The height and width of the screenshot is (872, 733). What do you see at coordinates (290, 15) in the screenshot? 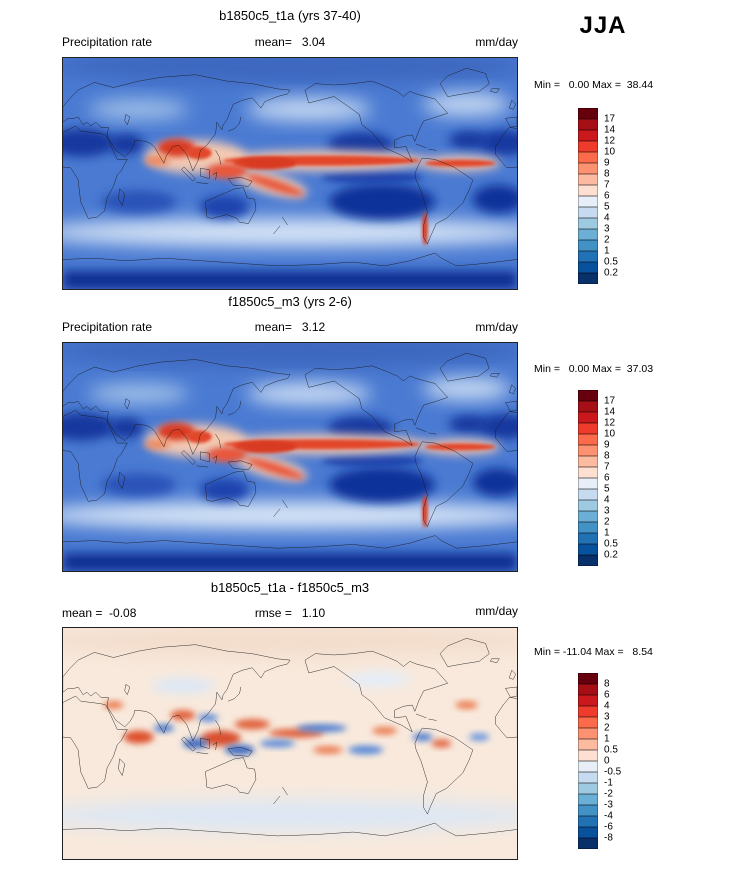
I see `panel-1-title: b1850c5_t1a (yrs 37-40)` at bounding box center [290, 15].